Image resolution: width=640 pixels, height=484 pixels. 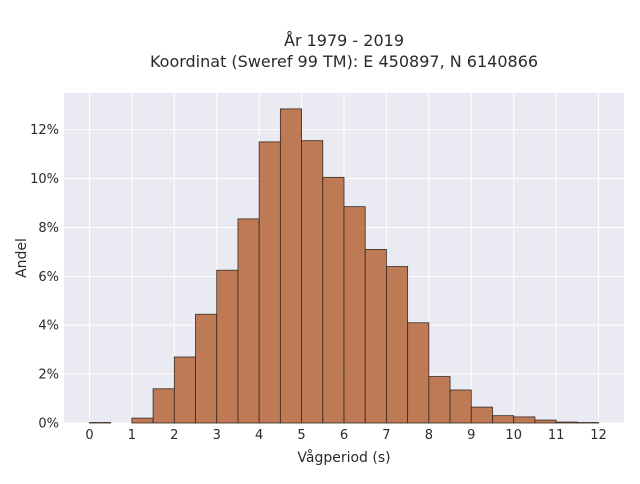 I want to click on x-tick-label: 4, so click(x=259, y=435).